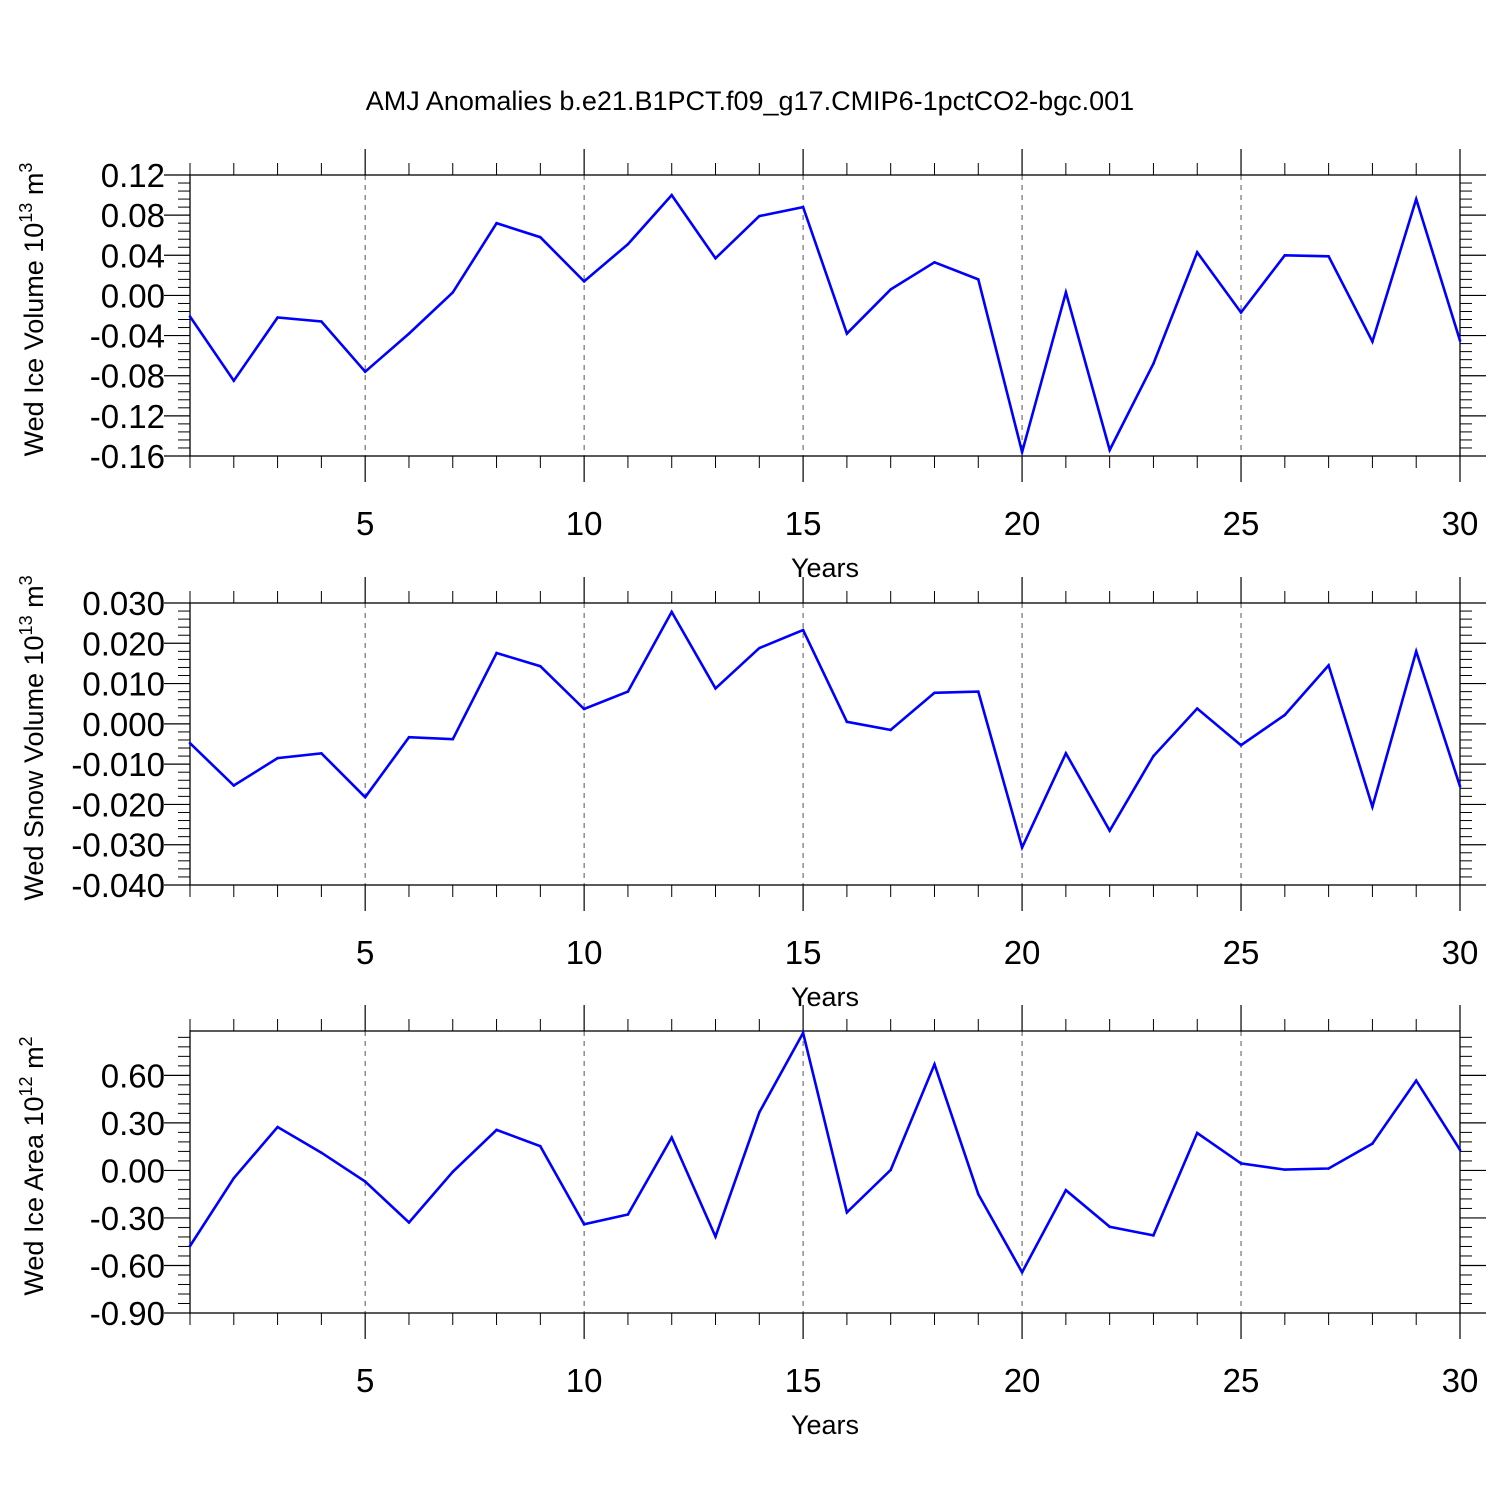 The width and height of the screenshot is (1500, 1500). Describe the element at coordinates (32, 310) in the screenshot. I see `y-axis-label: Wed Ice Volume 1013 m3` at that location.